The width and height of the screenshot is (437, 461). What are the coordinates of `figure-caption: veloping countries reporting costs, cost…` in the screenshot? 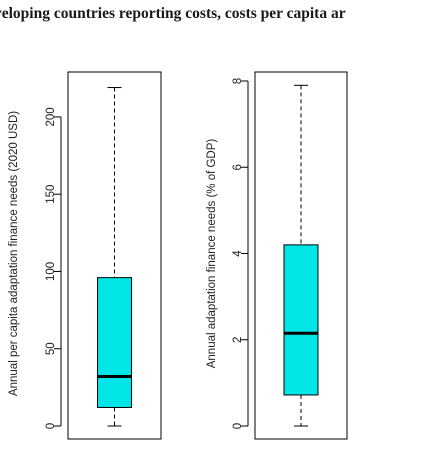 It's located at (173, 13).